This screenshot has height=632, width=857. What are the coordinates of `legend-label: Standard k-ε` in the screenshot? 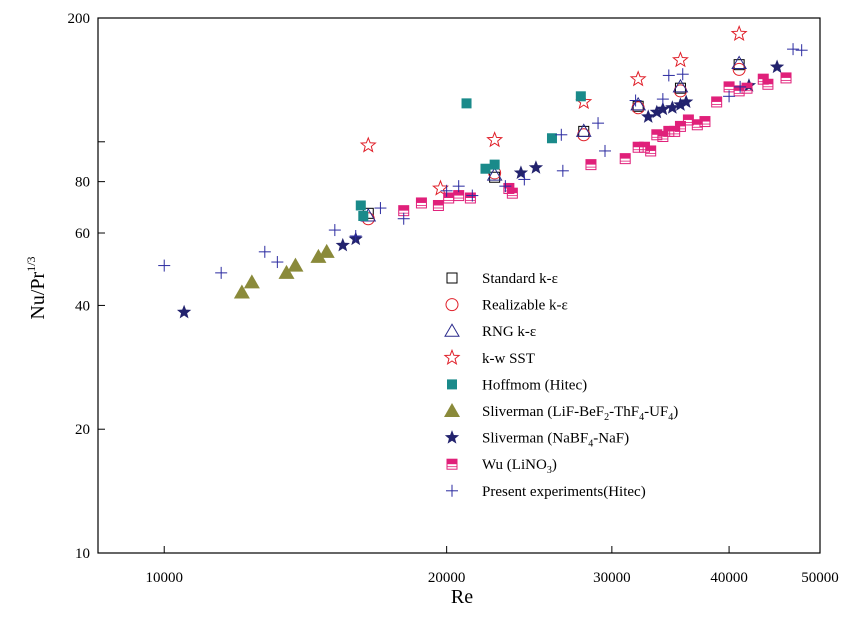 It's located at (520, 279).